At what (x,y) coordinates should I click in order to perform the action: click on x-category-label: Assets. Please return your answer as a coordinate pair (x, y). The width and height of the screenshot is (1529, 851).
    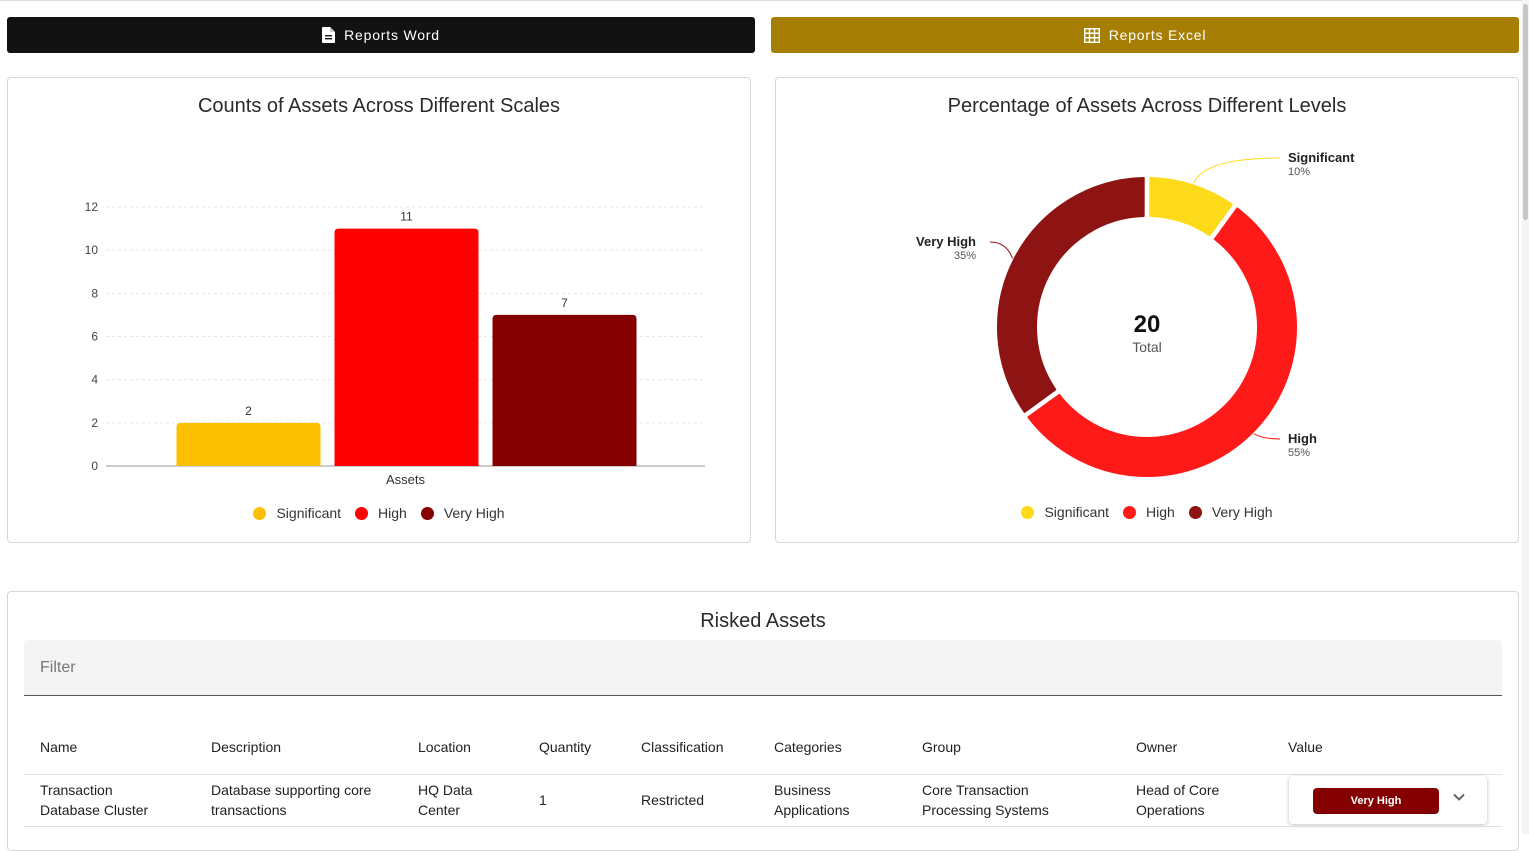
    Looking at the image, I should click on (406, 479).